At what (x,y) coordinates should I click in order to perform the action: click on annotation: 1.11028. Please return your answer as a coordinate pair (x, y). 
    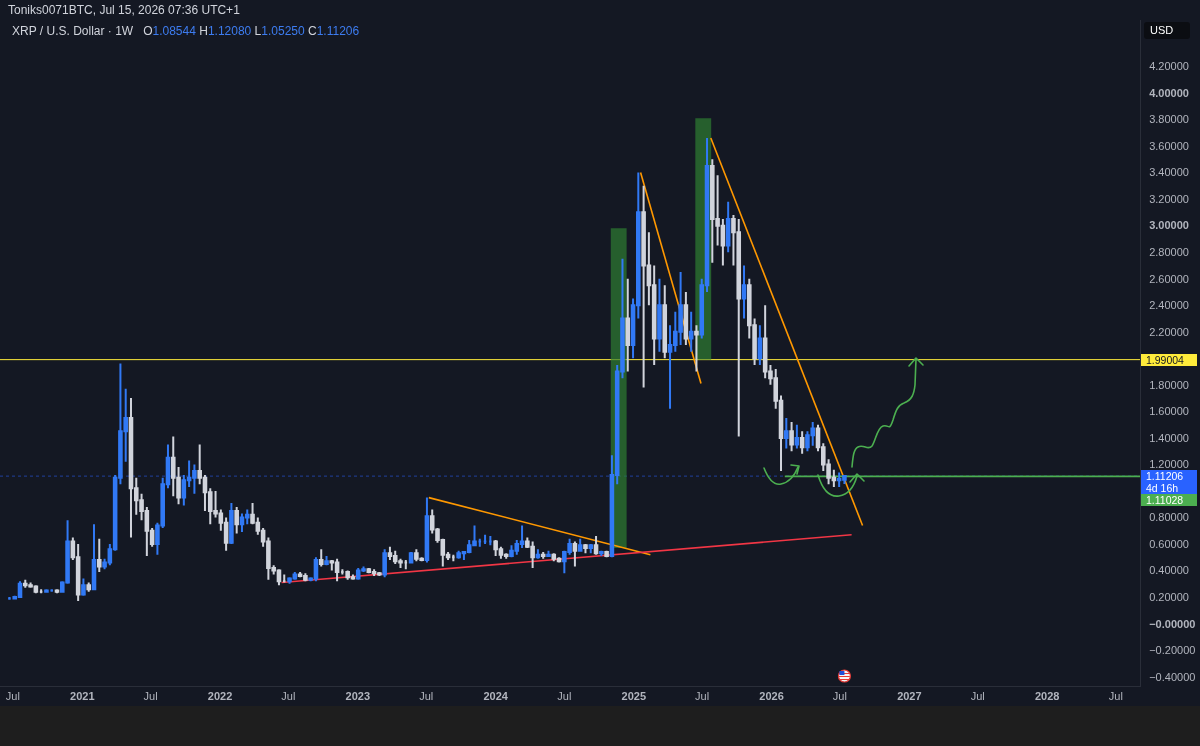
    Looking at the image, I should click on (1169, 500).